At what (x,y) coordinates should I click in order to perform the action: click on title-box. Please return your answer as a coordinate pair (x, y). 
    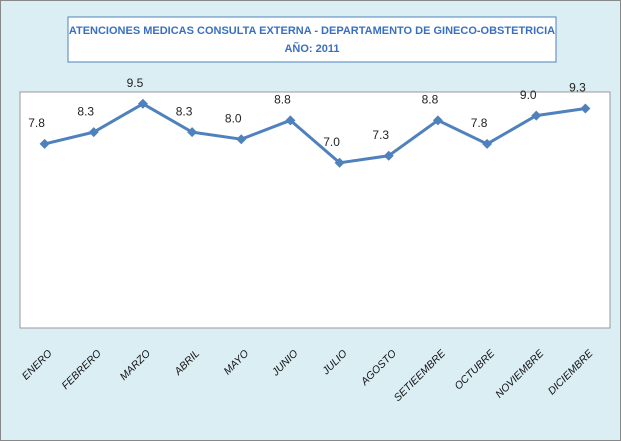
    Looking at the image, I should click on (312, 39).